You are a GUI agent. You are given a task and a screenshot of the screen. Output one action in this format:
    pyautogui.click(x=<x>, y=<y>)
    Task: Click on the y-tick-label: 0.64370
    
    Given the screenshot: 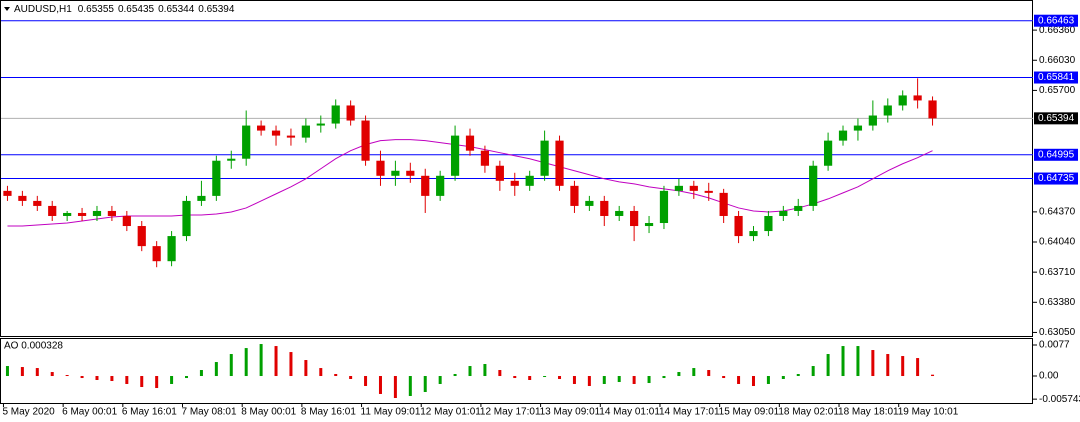 What is the action you would take?
    pyautogui.click(x=1057, y=212)
    